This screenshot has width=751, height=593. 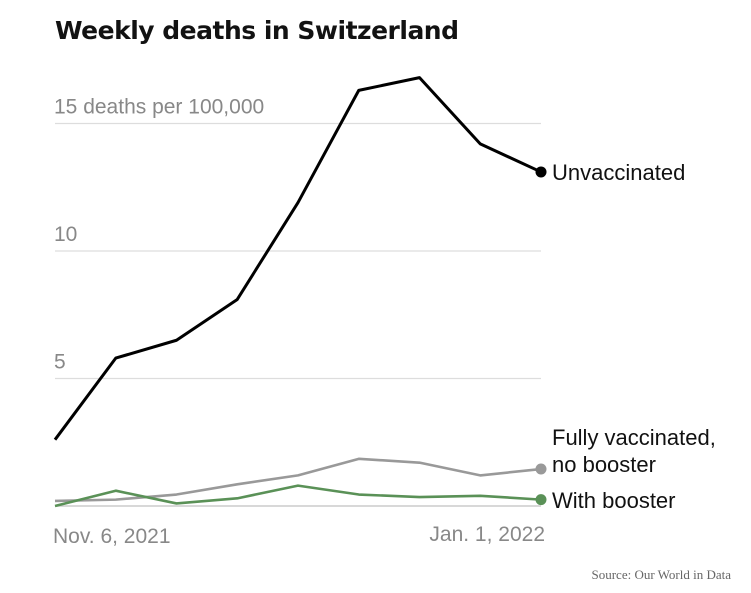 I want to click on series-label: Unvaccinated, so click(x=618, y=172).